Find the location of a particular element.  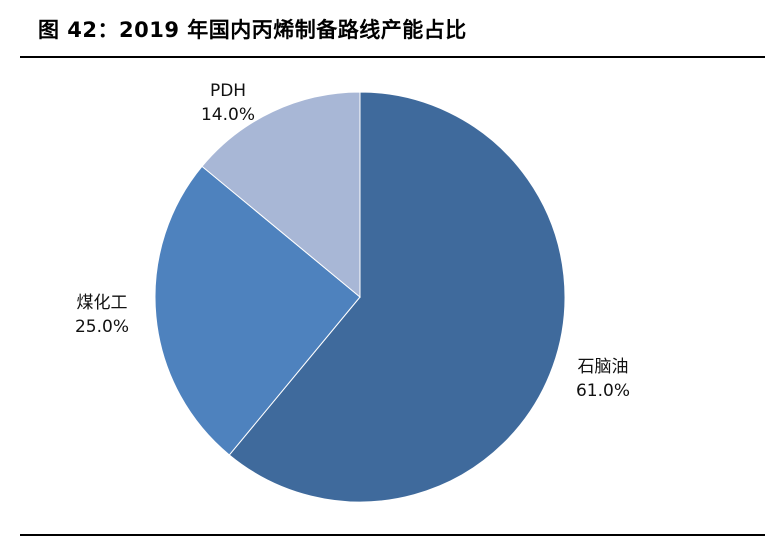

slice-label-3: PDH is located at coordinates (228, 91).